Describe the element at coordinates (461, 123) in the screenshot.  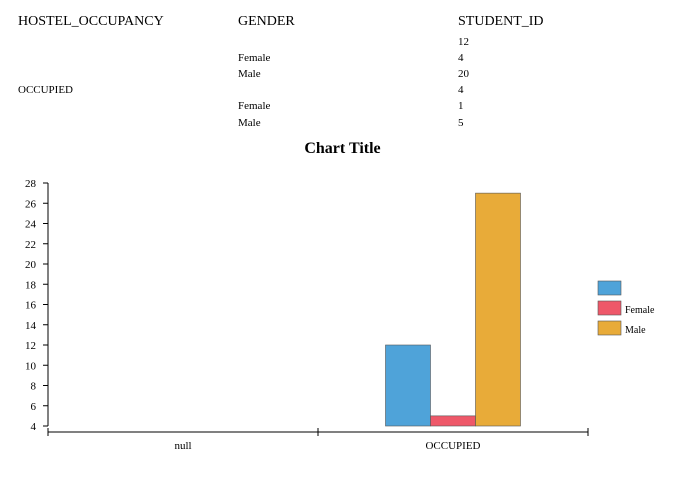
I see `table-cell-student-id: 5` at that location.